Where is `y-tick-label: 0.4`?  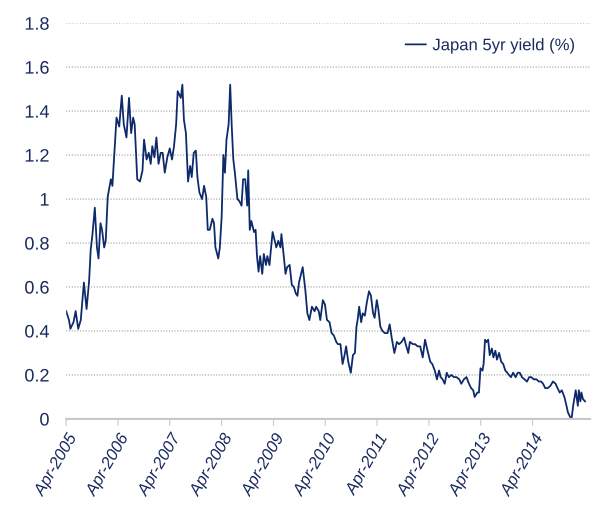
y-tick-label: 0.4 is located at coordinates (37, 331).